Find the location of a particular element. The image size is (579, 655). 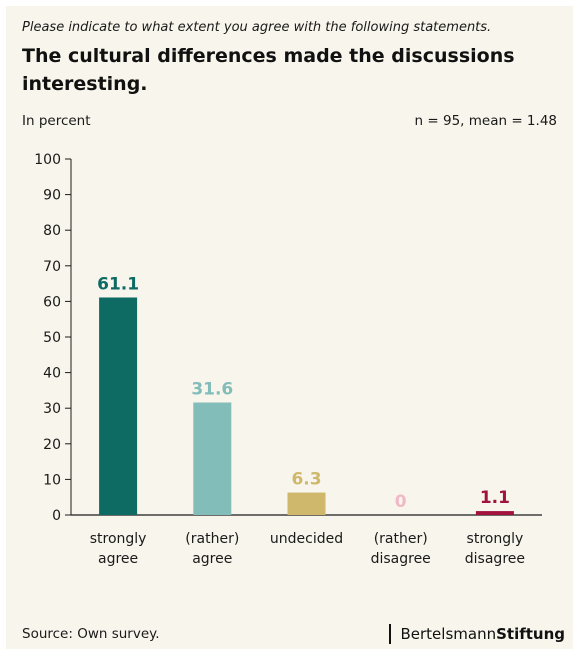

data-label: 61.1 is located at coordinates (118, 284).